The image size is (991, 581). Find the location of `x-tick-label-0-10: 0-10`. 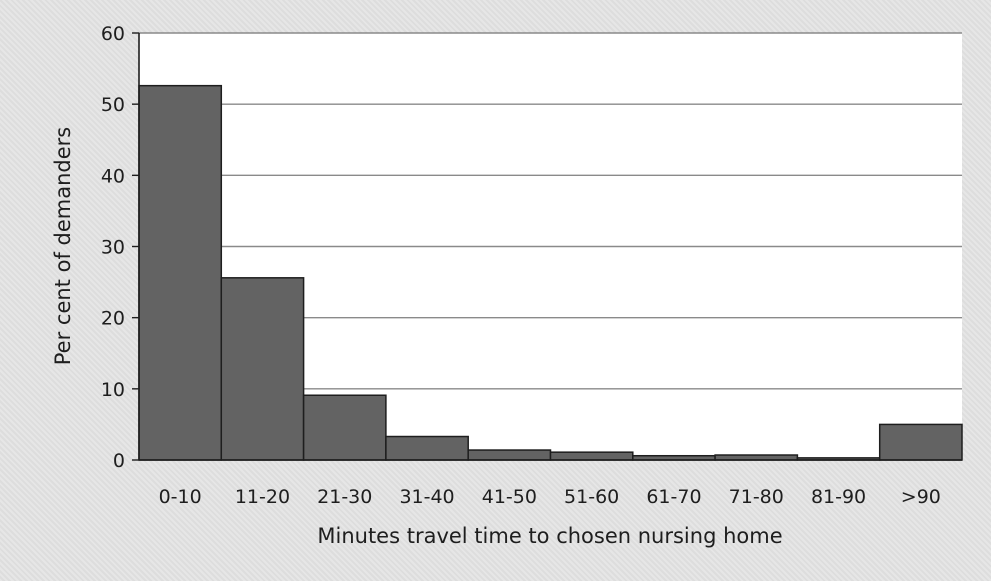

x-tick-label-0-10: 0-10 is located at coordinates (180, 497).